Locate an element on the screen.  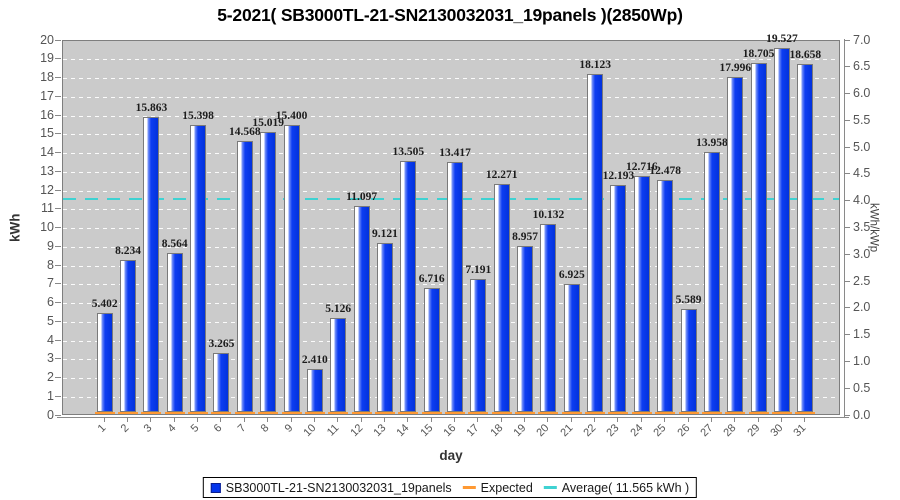
right-axis-title: kWh/kWp is located at coordinates (873, 227).